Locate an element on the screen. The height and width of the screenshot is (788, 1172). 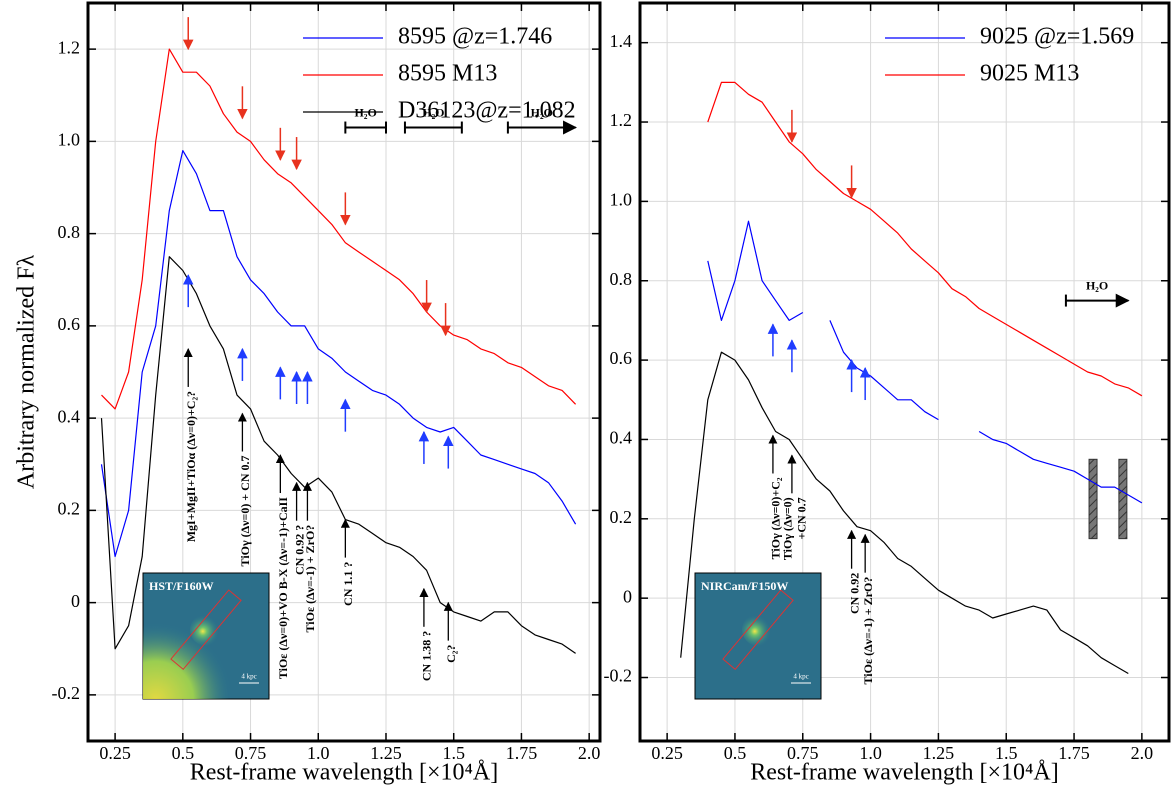
annotation-label: TiOε (Δν=0)+VO B-X (Δν=-1)+CaII is located at coordinates (283, 588).